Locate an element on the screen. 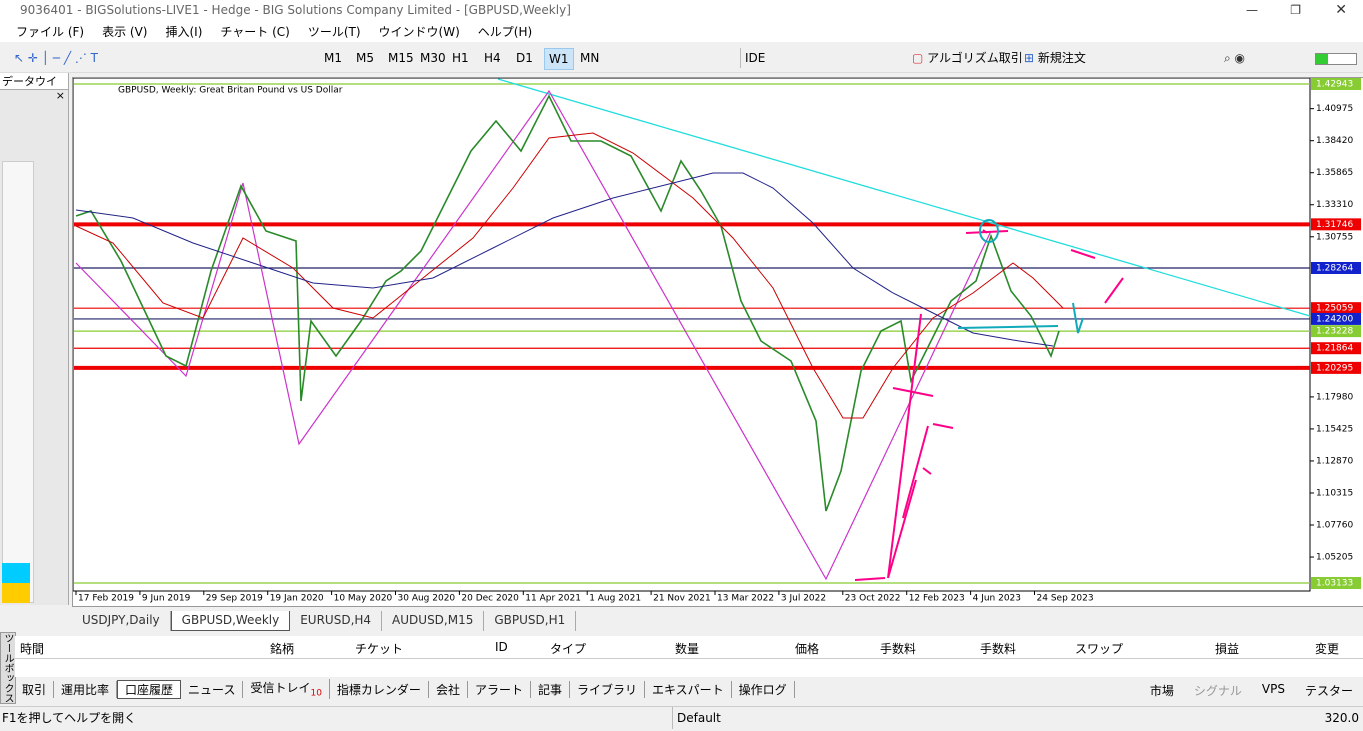  timeframe-button: M1 is located at coordinates (333, 58).